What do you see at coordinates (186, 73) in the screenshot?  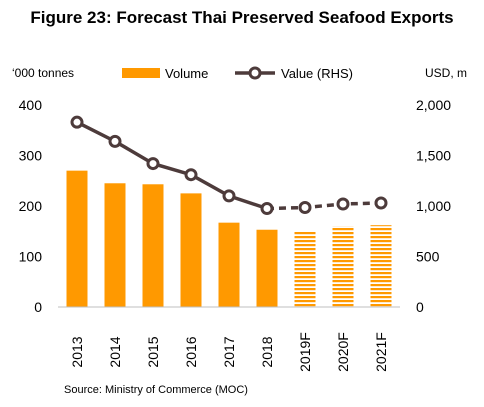 I see `legend-label-volume: Volume` at bounding box center [186, 73].